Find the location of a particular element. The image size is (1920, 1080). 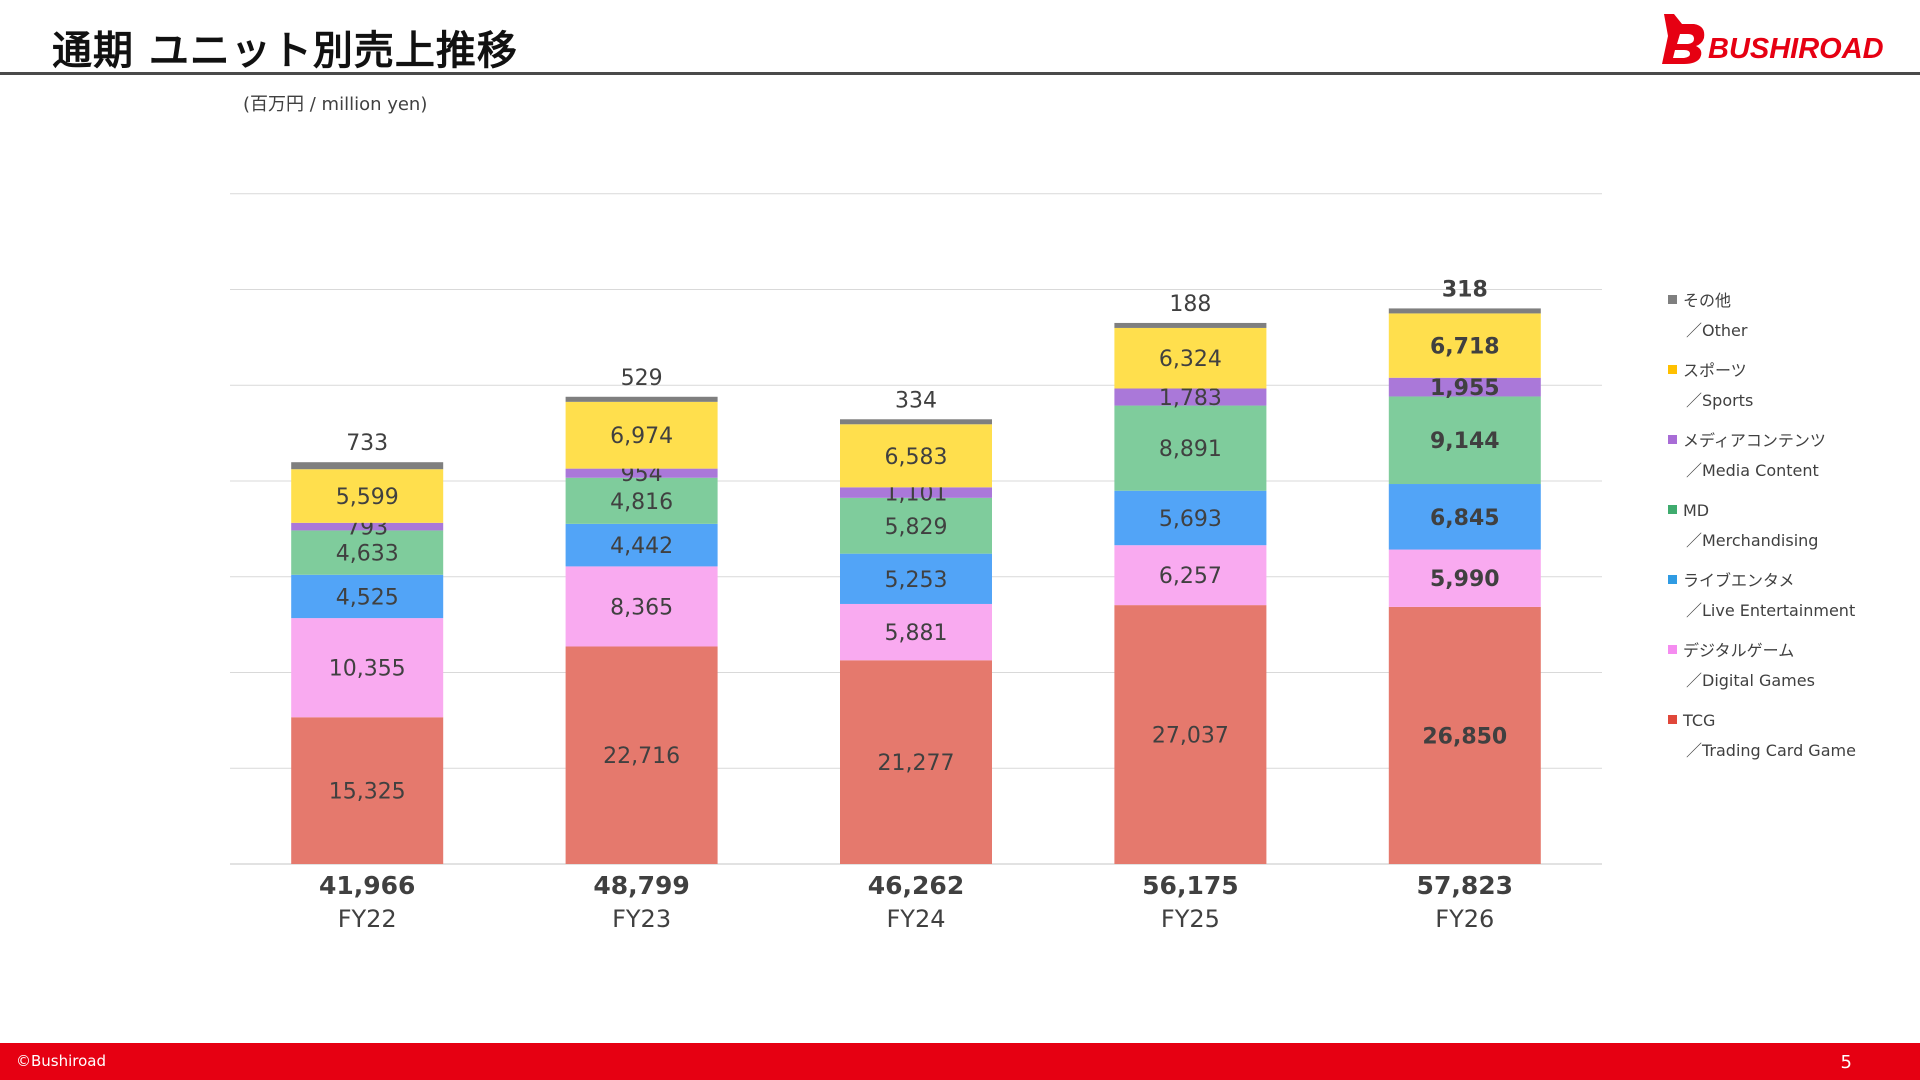

data-label: 9,144 is located at coordinates (1465, 441).